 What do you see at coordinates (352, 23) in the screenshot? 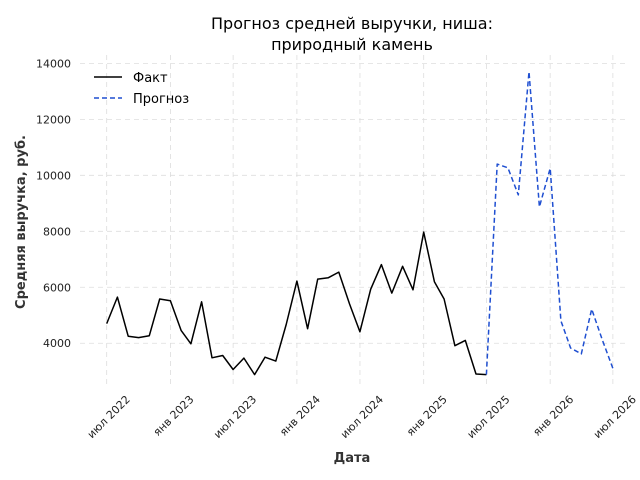
I see `chart-title-line-1: Прогноз средней выручки, ниша:` at bounding box center [352, 23].